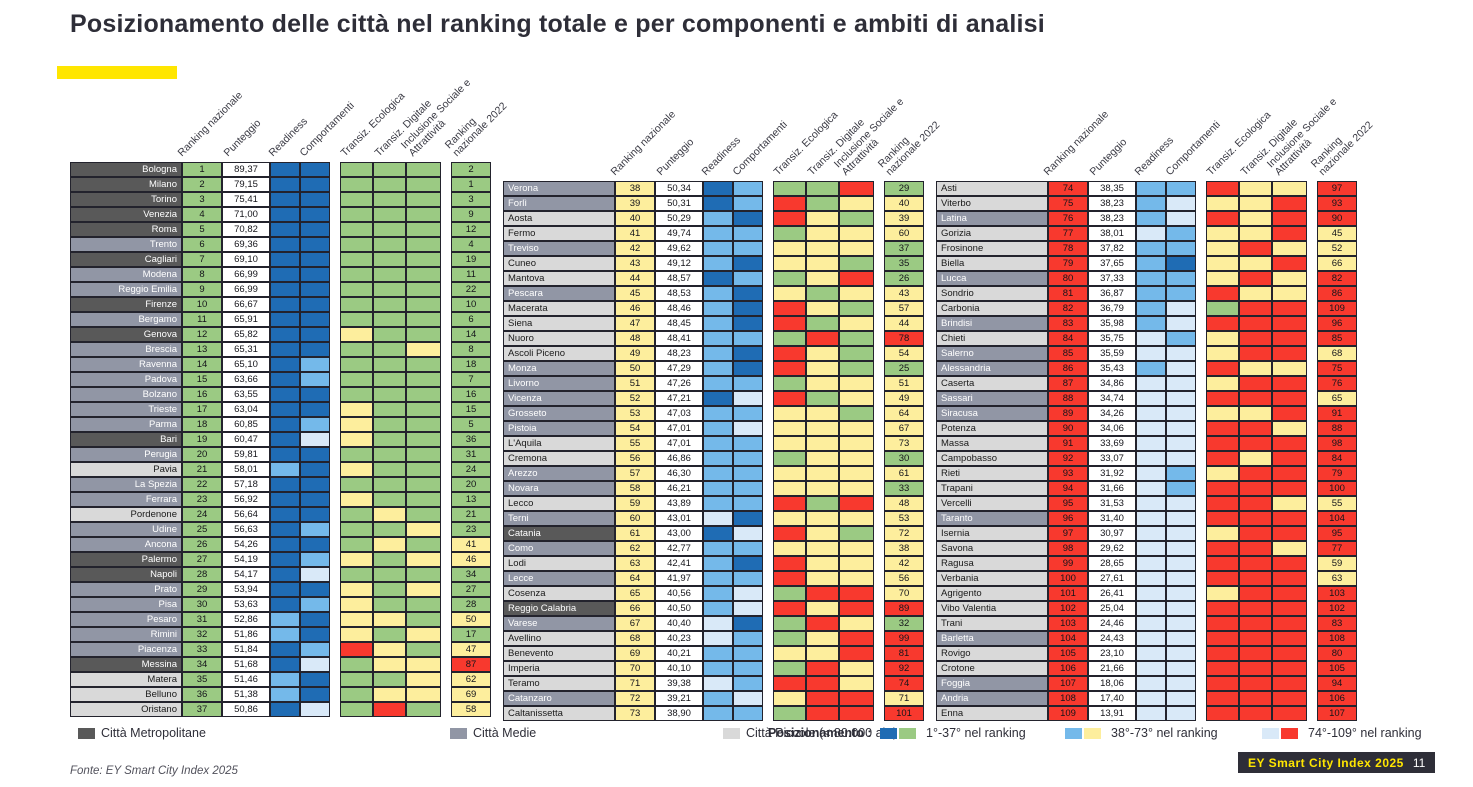 This screenshot has width=1473, height=787. I want to click on city-cell: Fermo, so click(559, 233).